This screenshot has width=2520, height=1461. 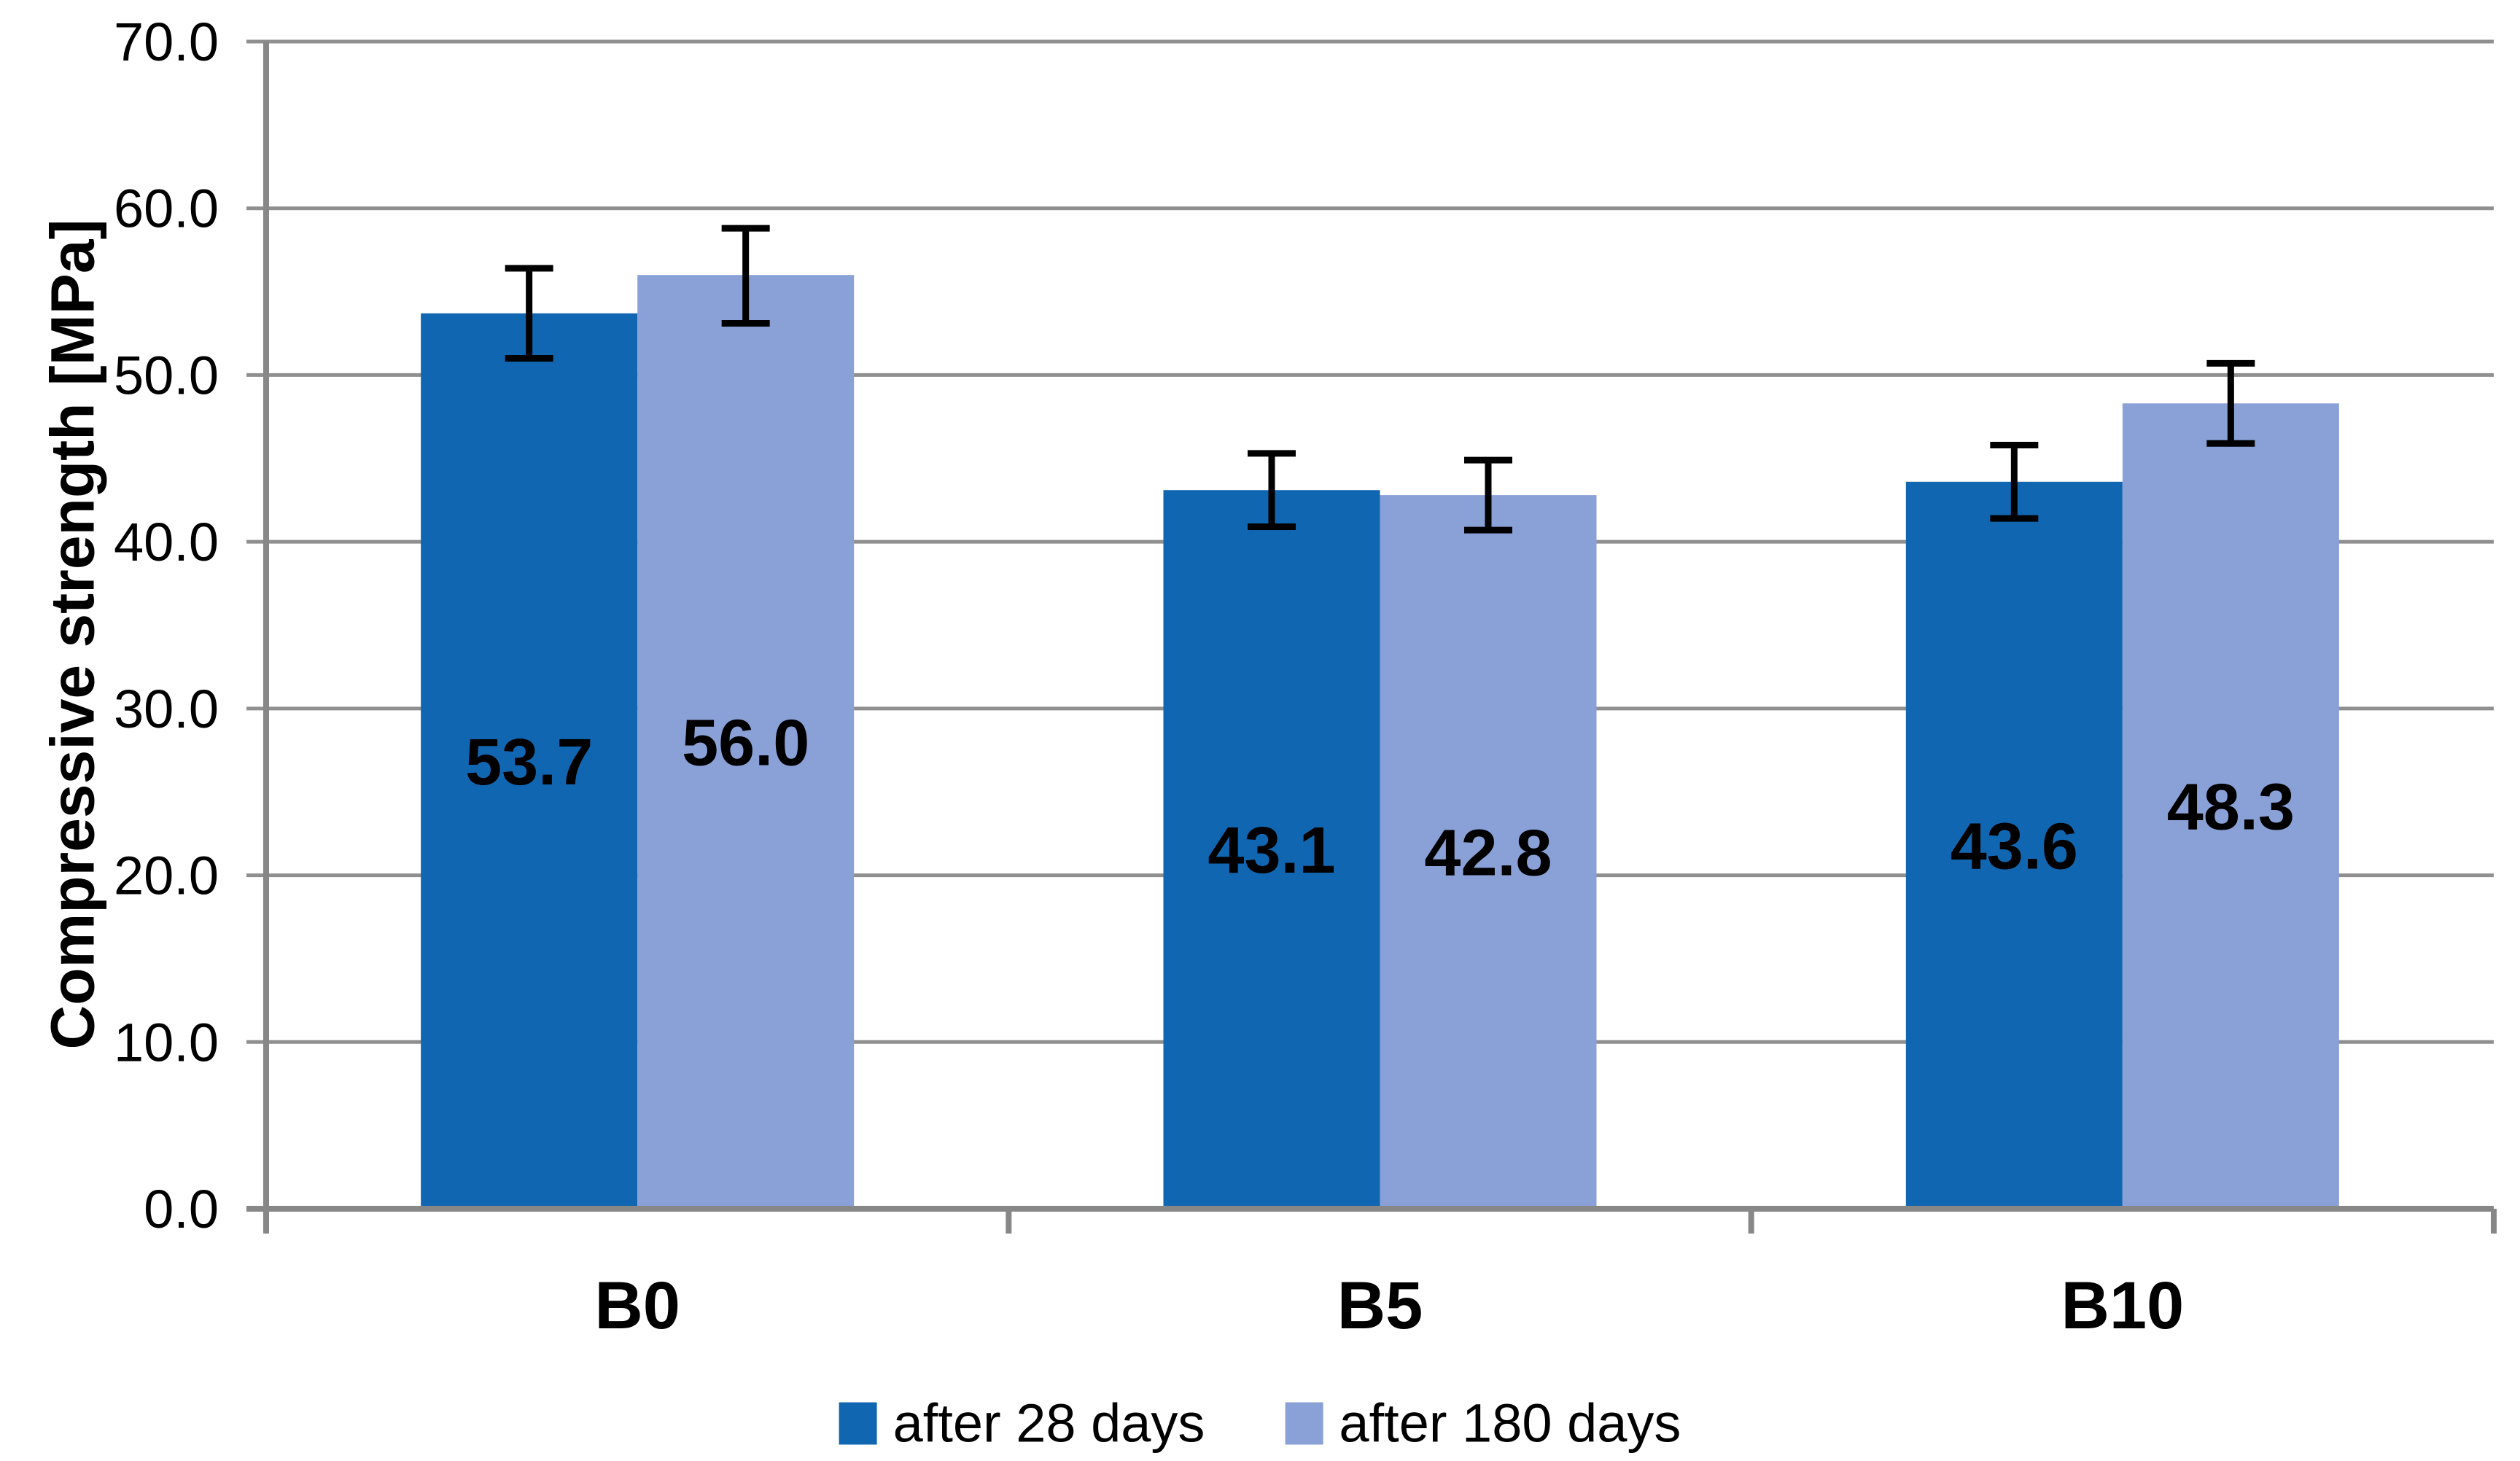 I want to click on bar-data-label: 56.0, so click(x=745, y=743).